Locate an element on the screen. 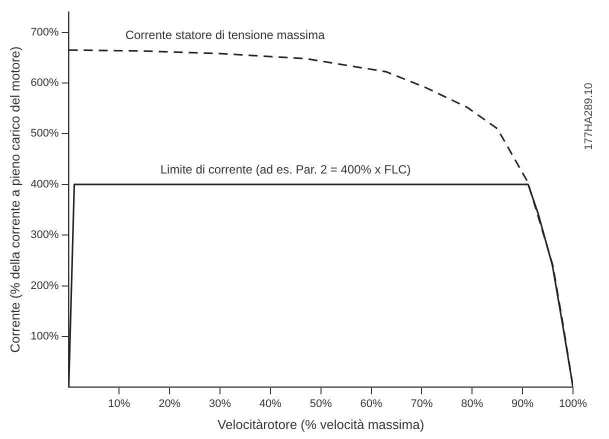  y-tick-label: 100% is located at coordinates (44, 336).